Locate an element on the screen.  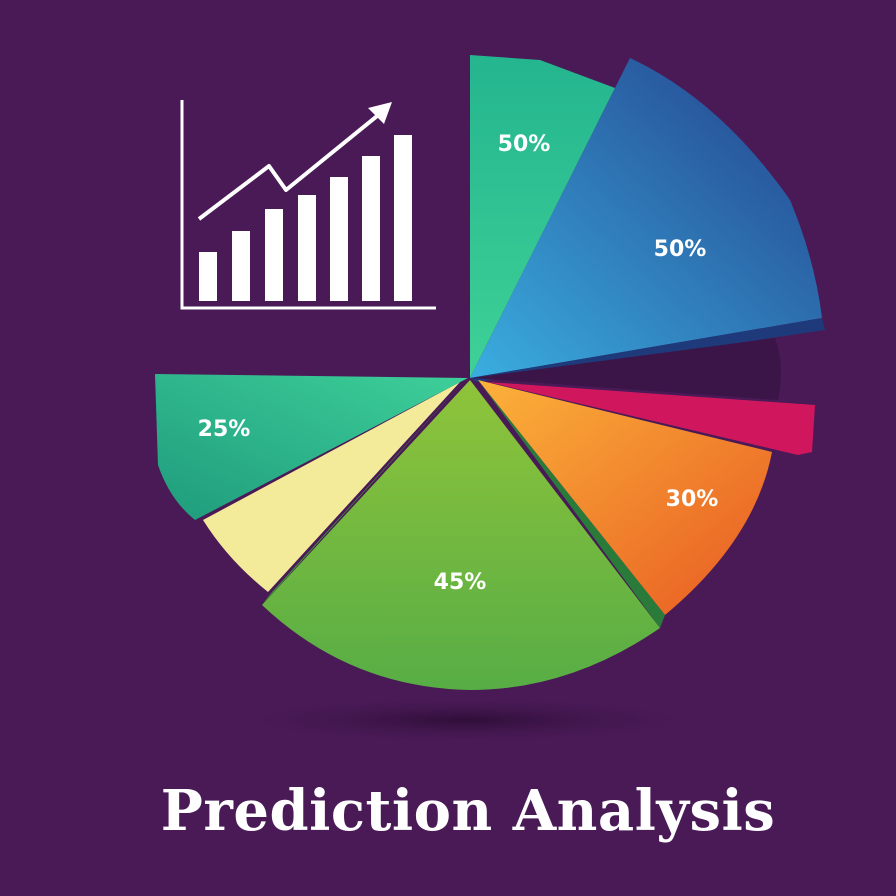
page-title: Prediction Analysis is located at coordinates (468, 811).